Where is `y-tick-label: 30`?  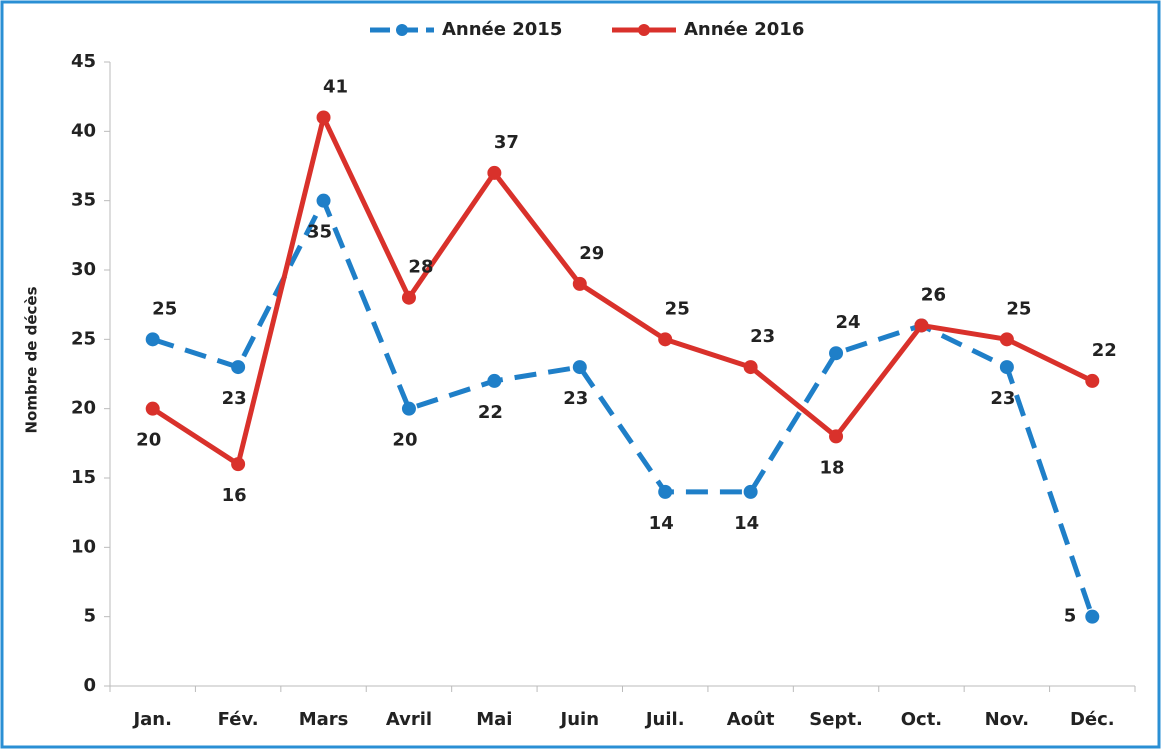 y-tick-label: 30 is located at coordinates (83, 269).